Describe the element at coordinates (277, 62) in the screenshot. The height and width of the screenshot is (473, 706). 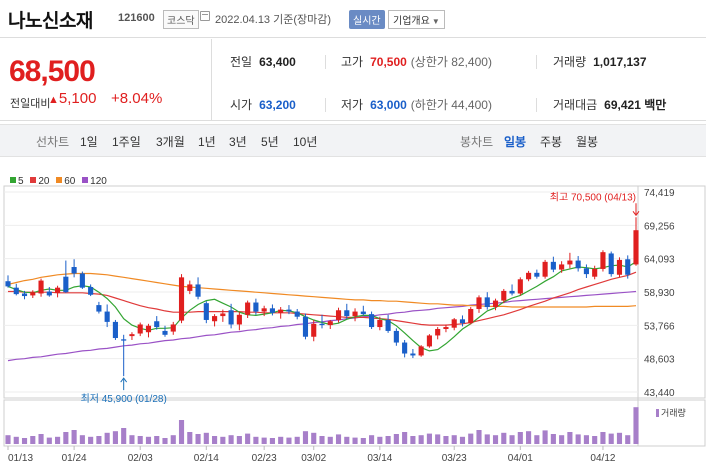
I see `prev-value: 63,400` at that location.